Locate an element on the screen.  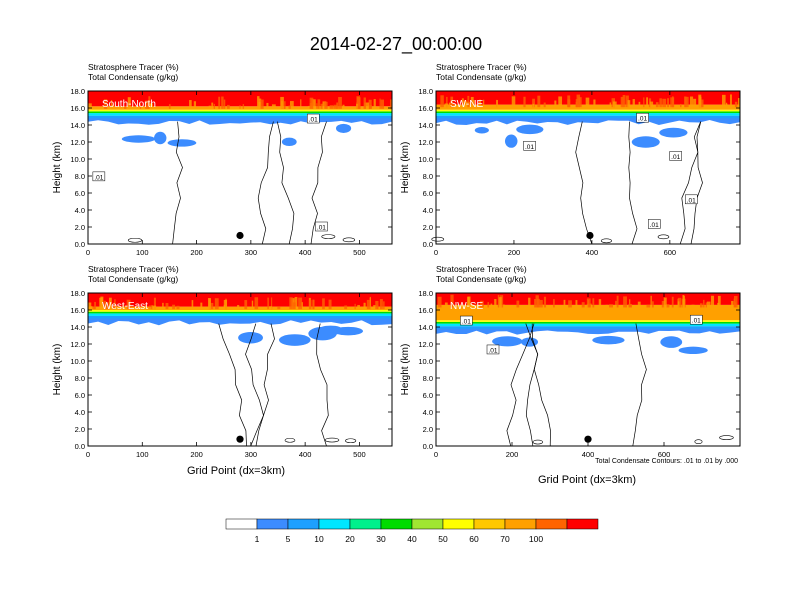
y-tick-label: 6.0 is located at coordinates (428, 193).